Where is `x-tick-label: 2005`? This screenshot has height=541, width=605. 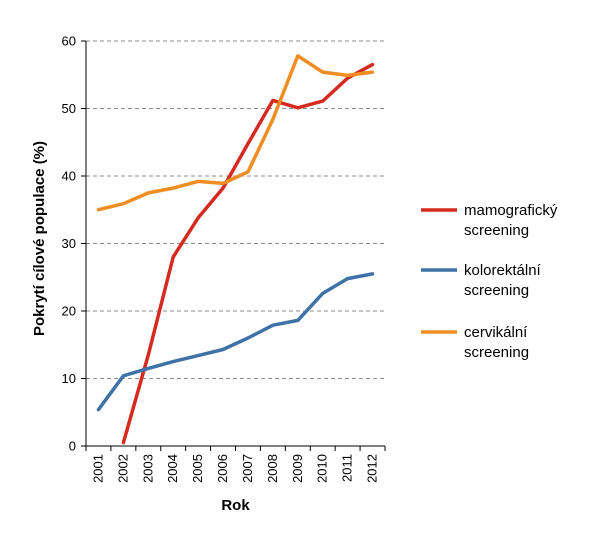
x-tick-label: 2005 is located at coordinates (197, 468).